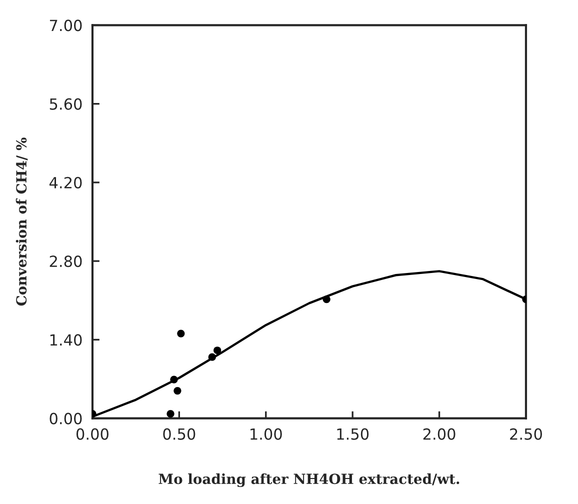 This screenshot has height=504, width=578. I want to click on x-tick-label: 2.00, so click(439, 434).